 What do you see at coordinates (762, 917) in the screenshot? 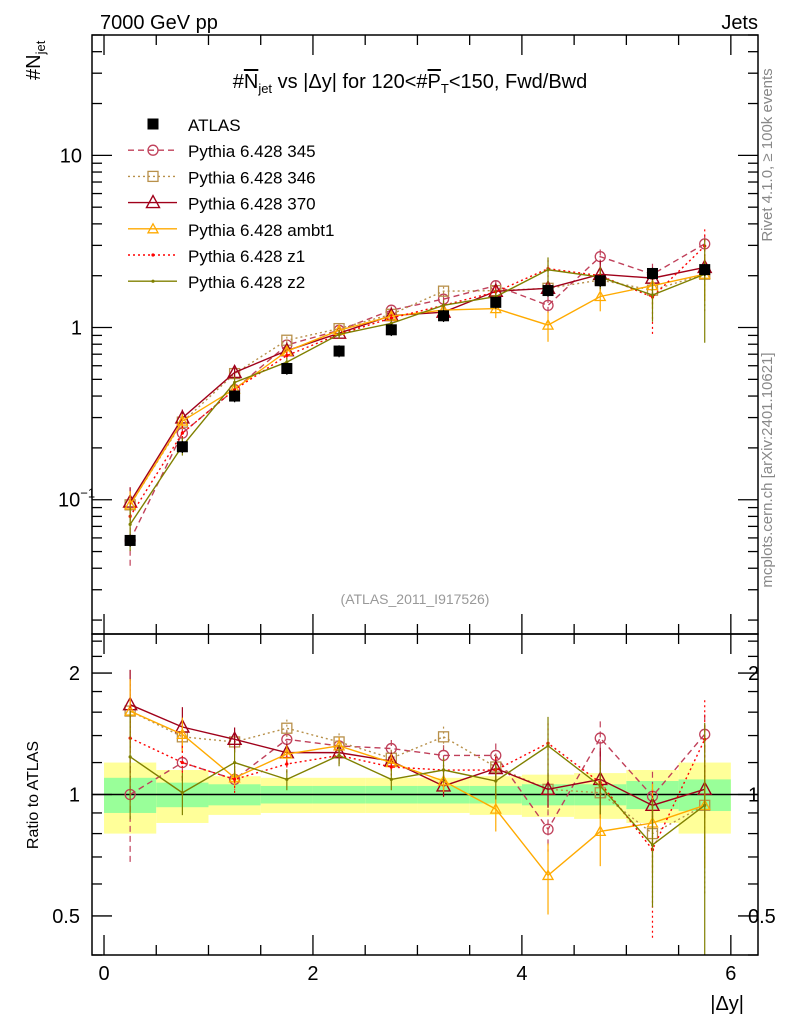
I see `ratio-tick-label-right: 0.5` at bounding box center [762, 917].